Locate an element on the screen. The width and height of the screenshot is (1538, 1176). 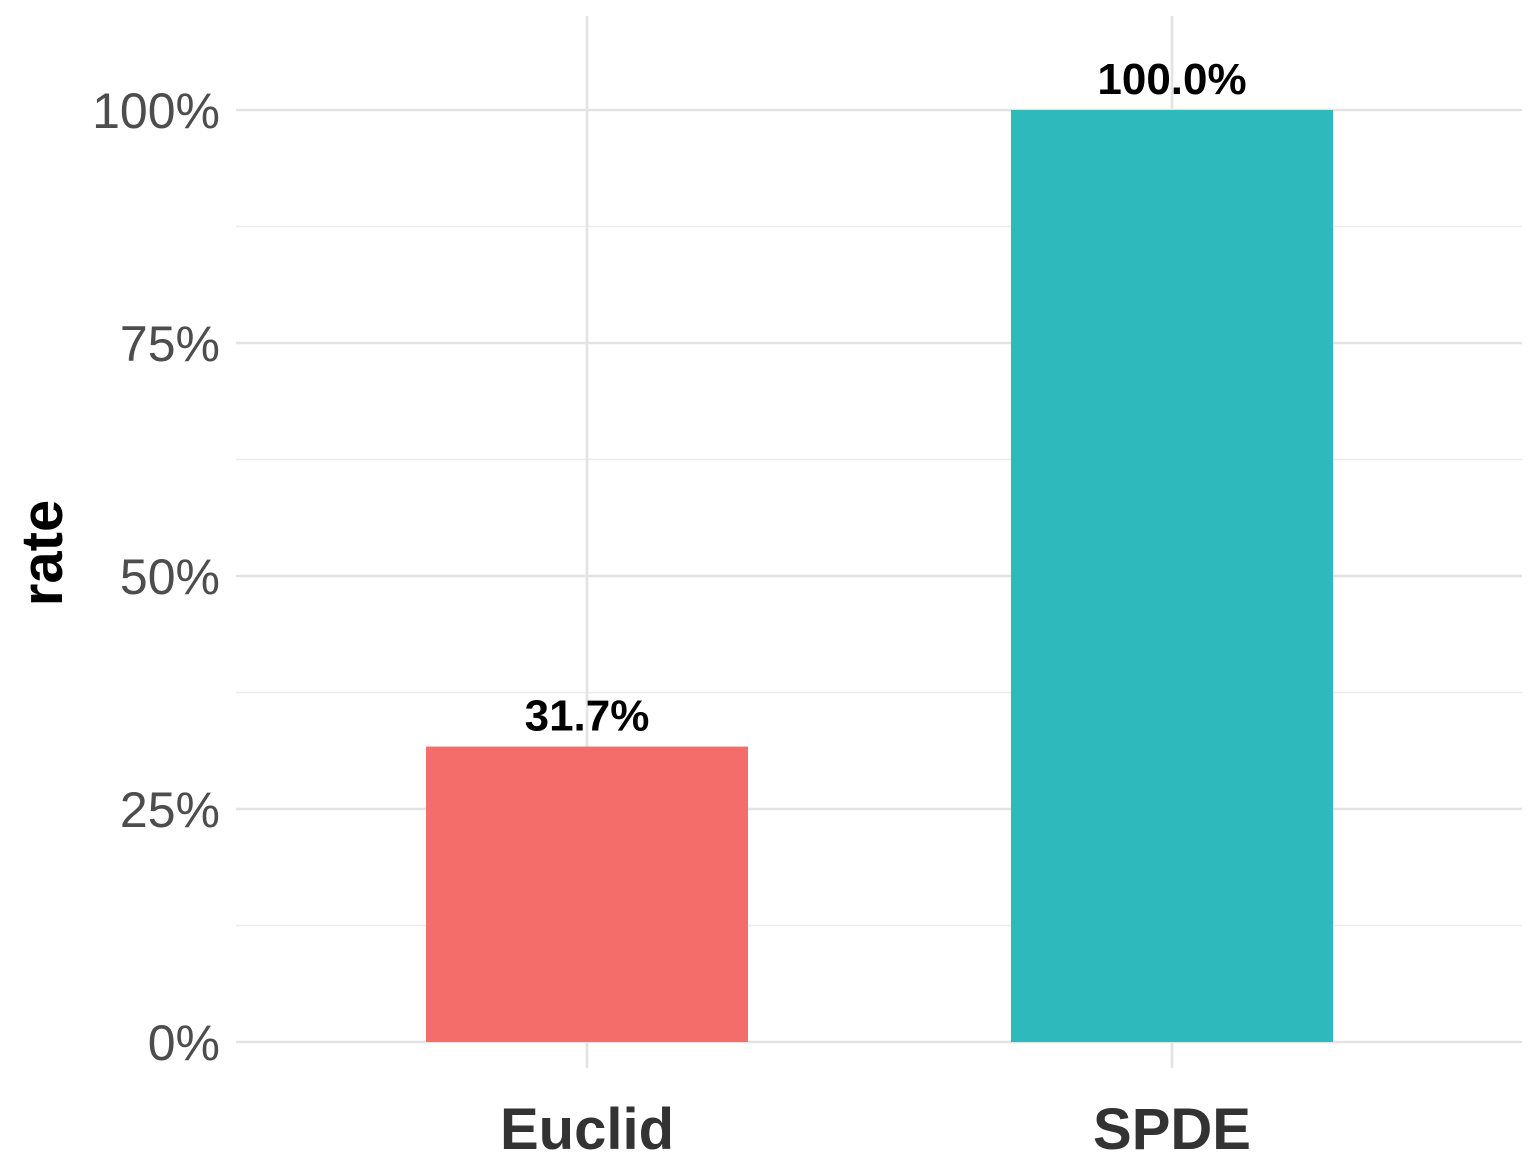
y-tick-label: 25% is located at coordinates (170, 810).